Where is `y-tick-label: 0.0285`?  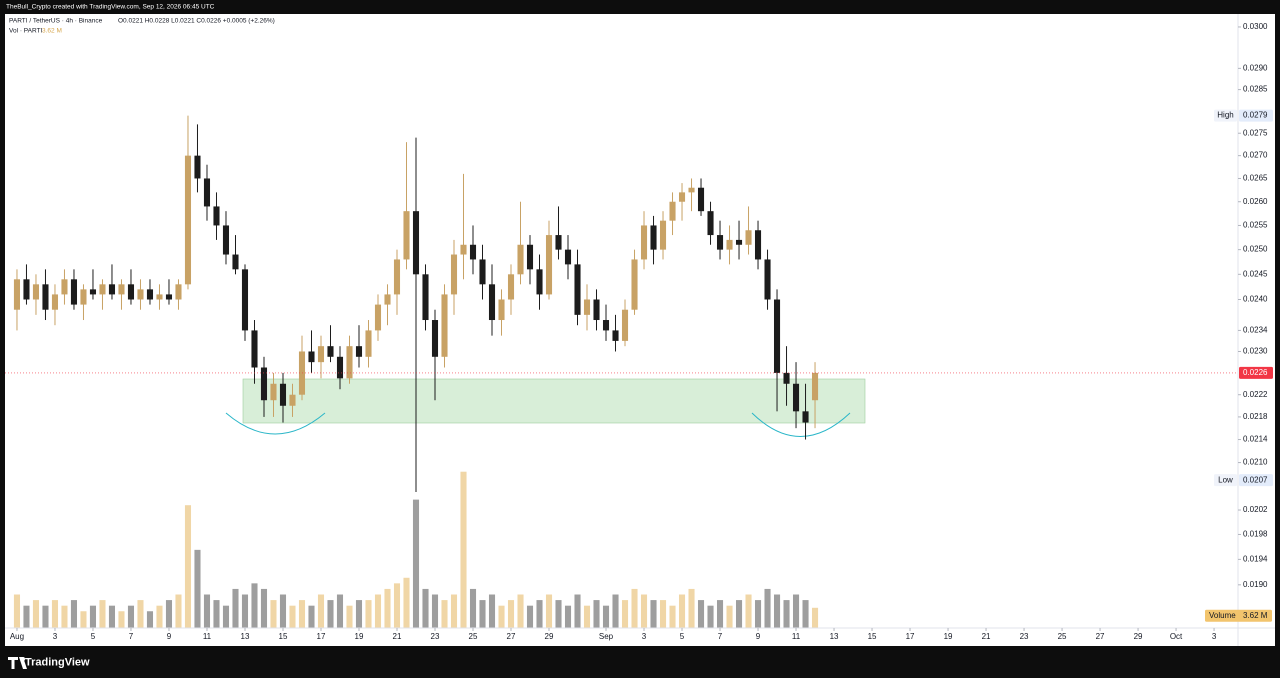
y-tick-label: 0.0285 is located at coordinates (1255, 89).